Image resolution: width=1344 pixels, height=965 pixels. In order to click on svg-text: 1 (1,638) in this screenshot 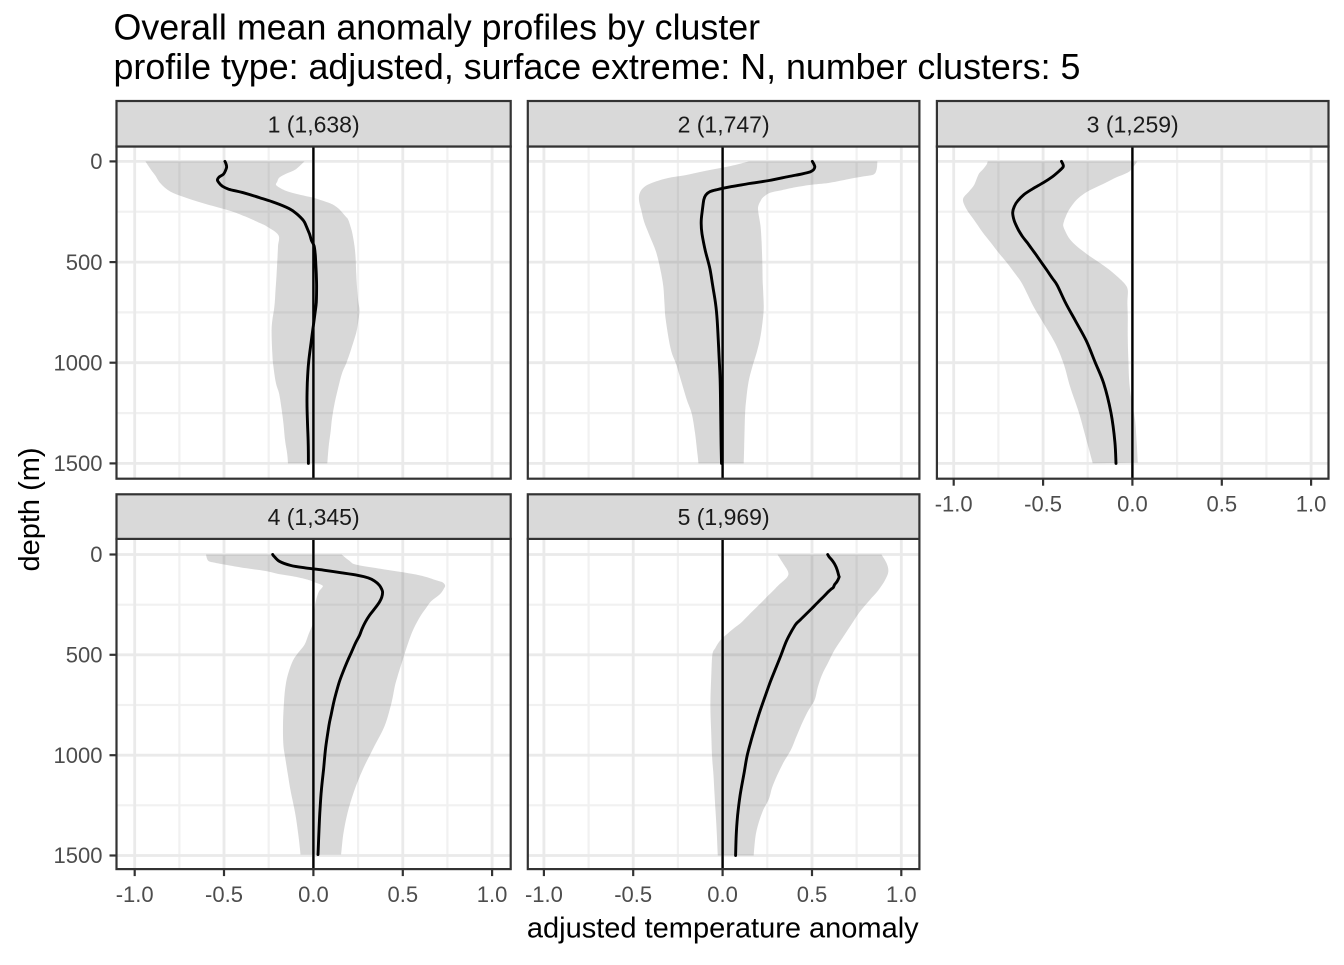, I will do `click(314, 124)`.